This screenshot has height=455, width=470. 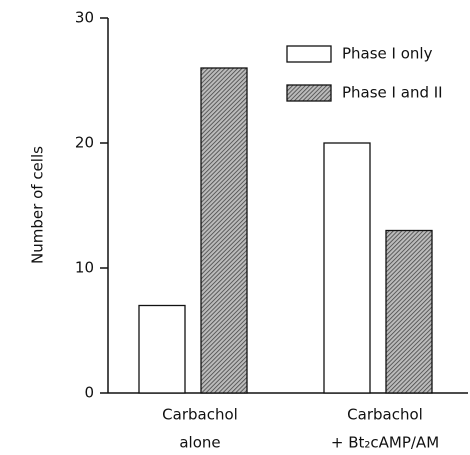 I want to click on y-tick-label: 30, so click(x=84, y=18).